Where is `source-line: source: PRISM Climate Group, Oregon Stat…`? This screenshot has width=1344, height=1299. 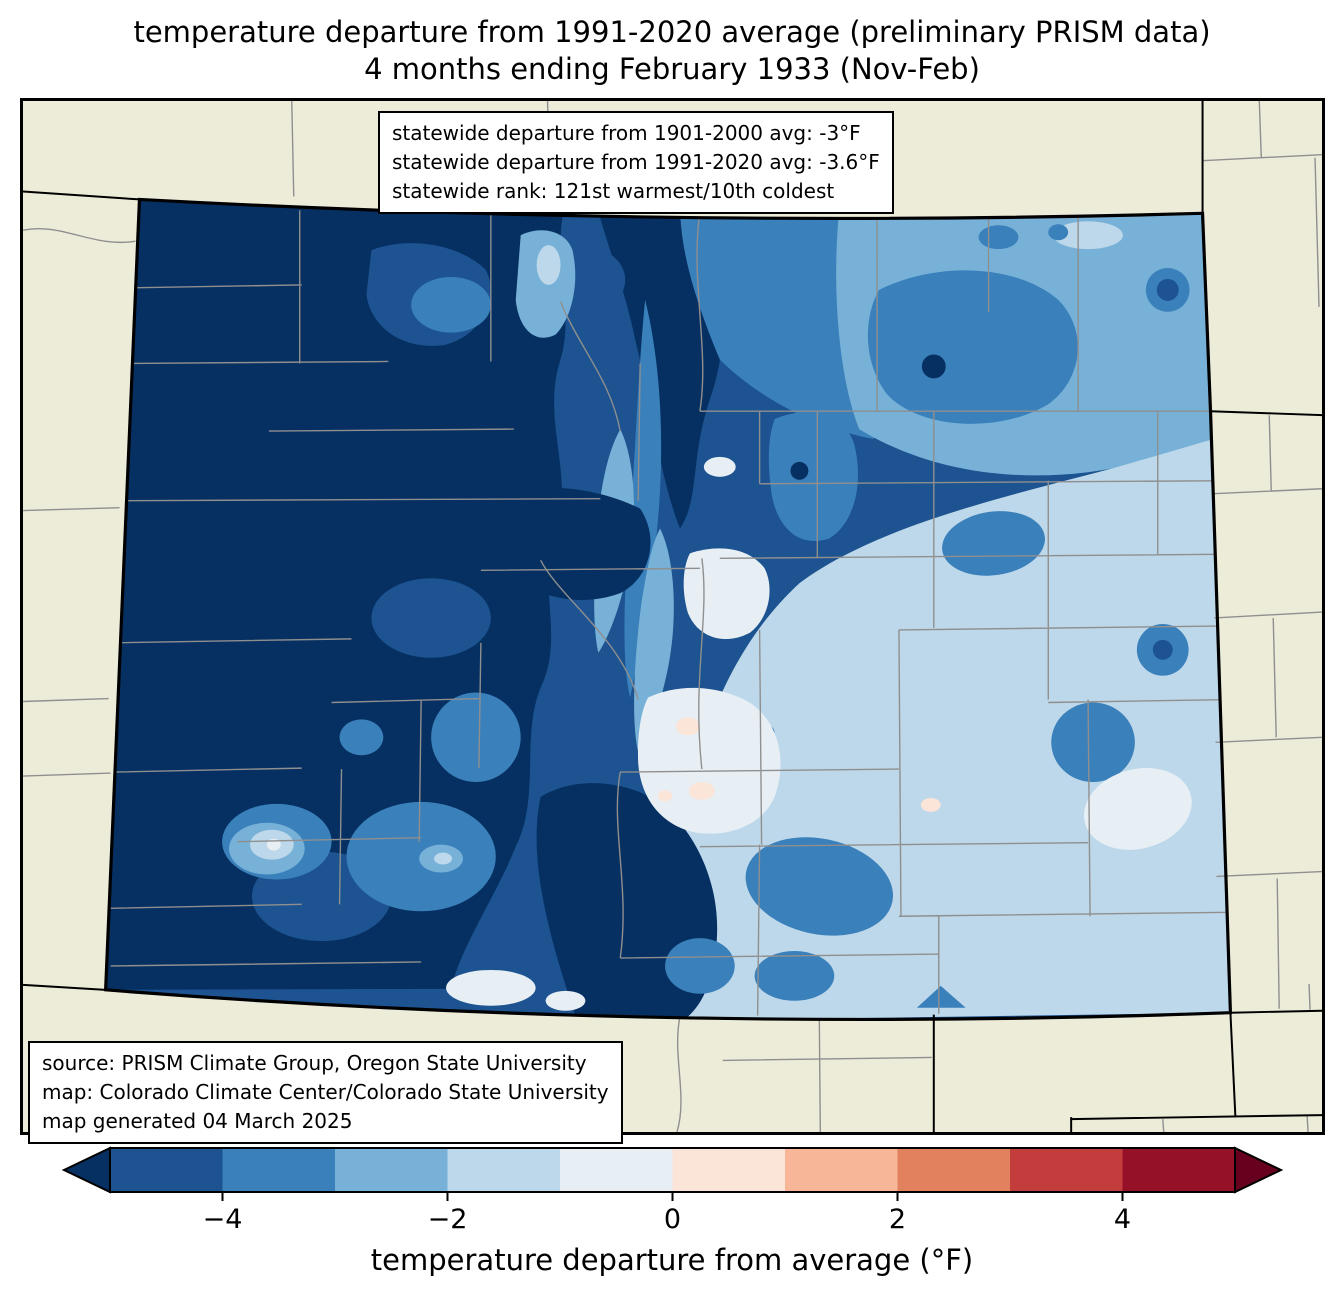
source-line: source: PRISM Climate Group, Oregon Stat… is located at coordinates (314, 1063).